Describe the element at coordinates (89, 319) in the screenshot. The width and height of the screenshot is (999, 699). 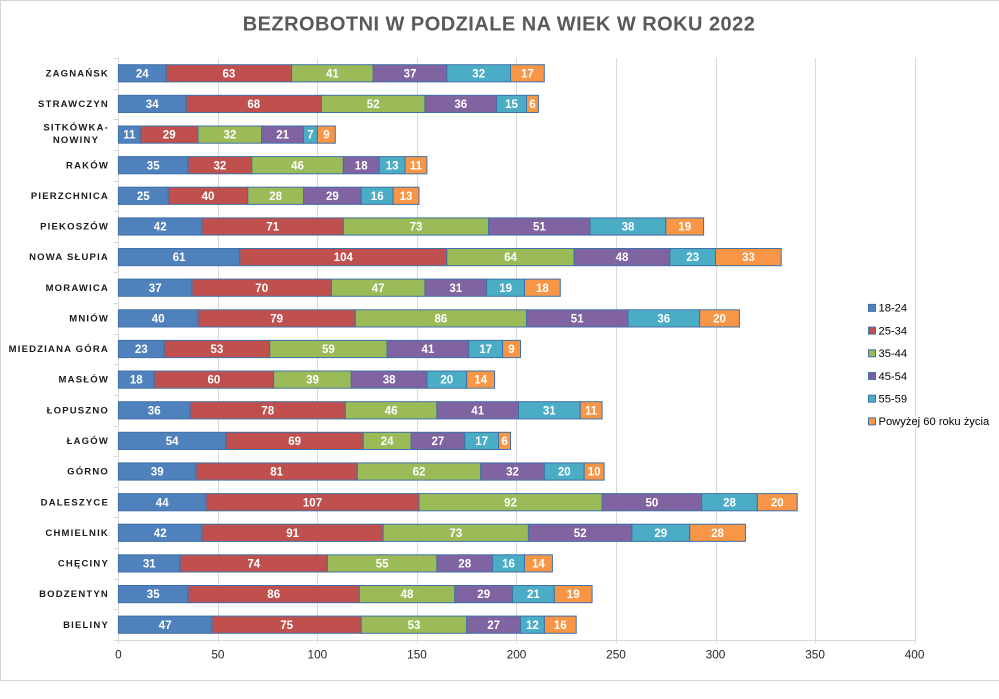
I see `svg-text: MNIÓW` at that location.